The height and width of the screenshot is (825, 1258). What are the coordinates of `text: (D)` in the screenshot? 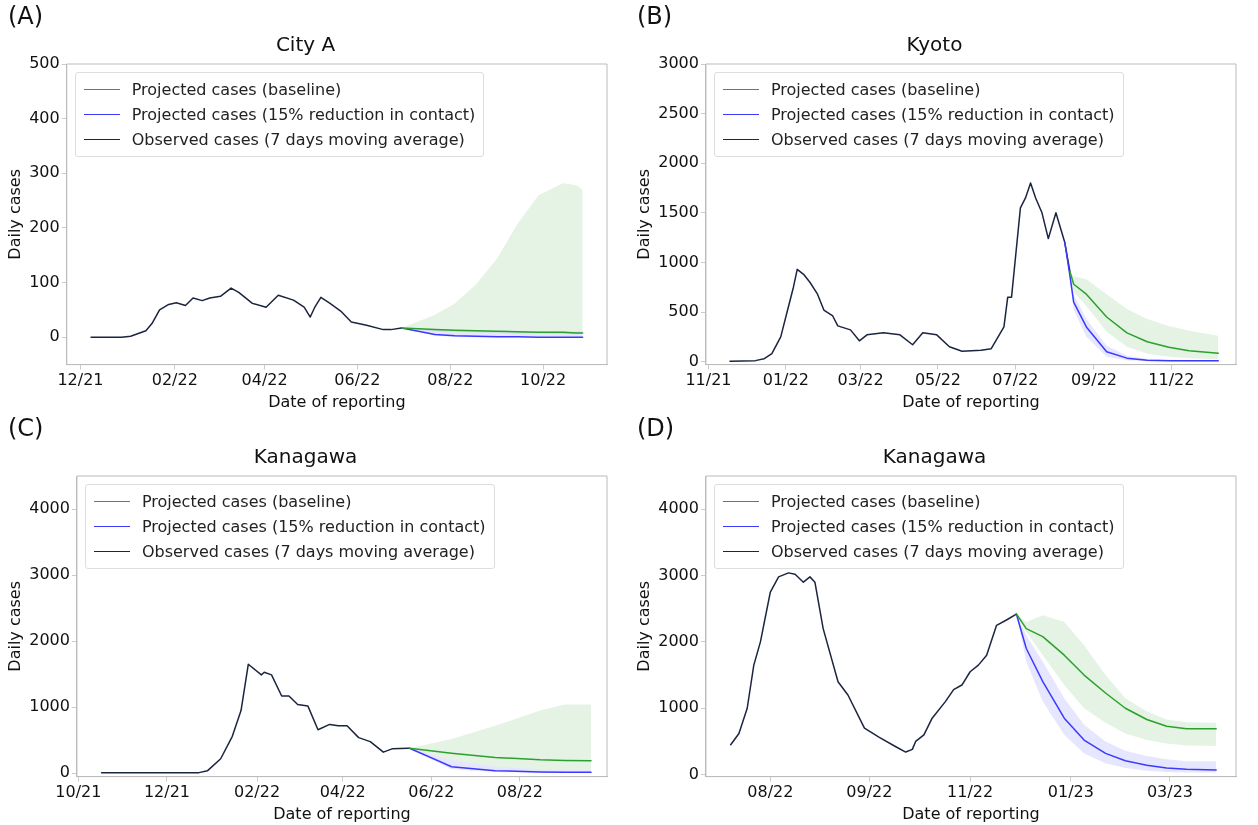 It's located at (656, 428).